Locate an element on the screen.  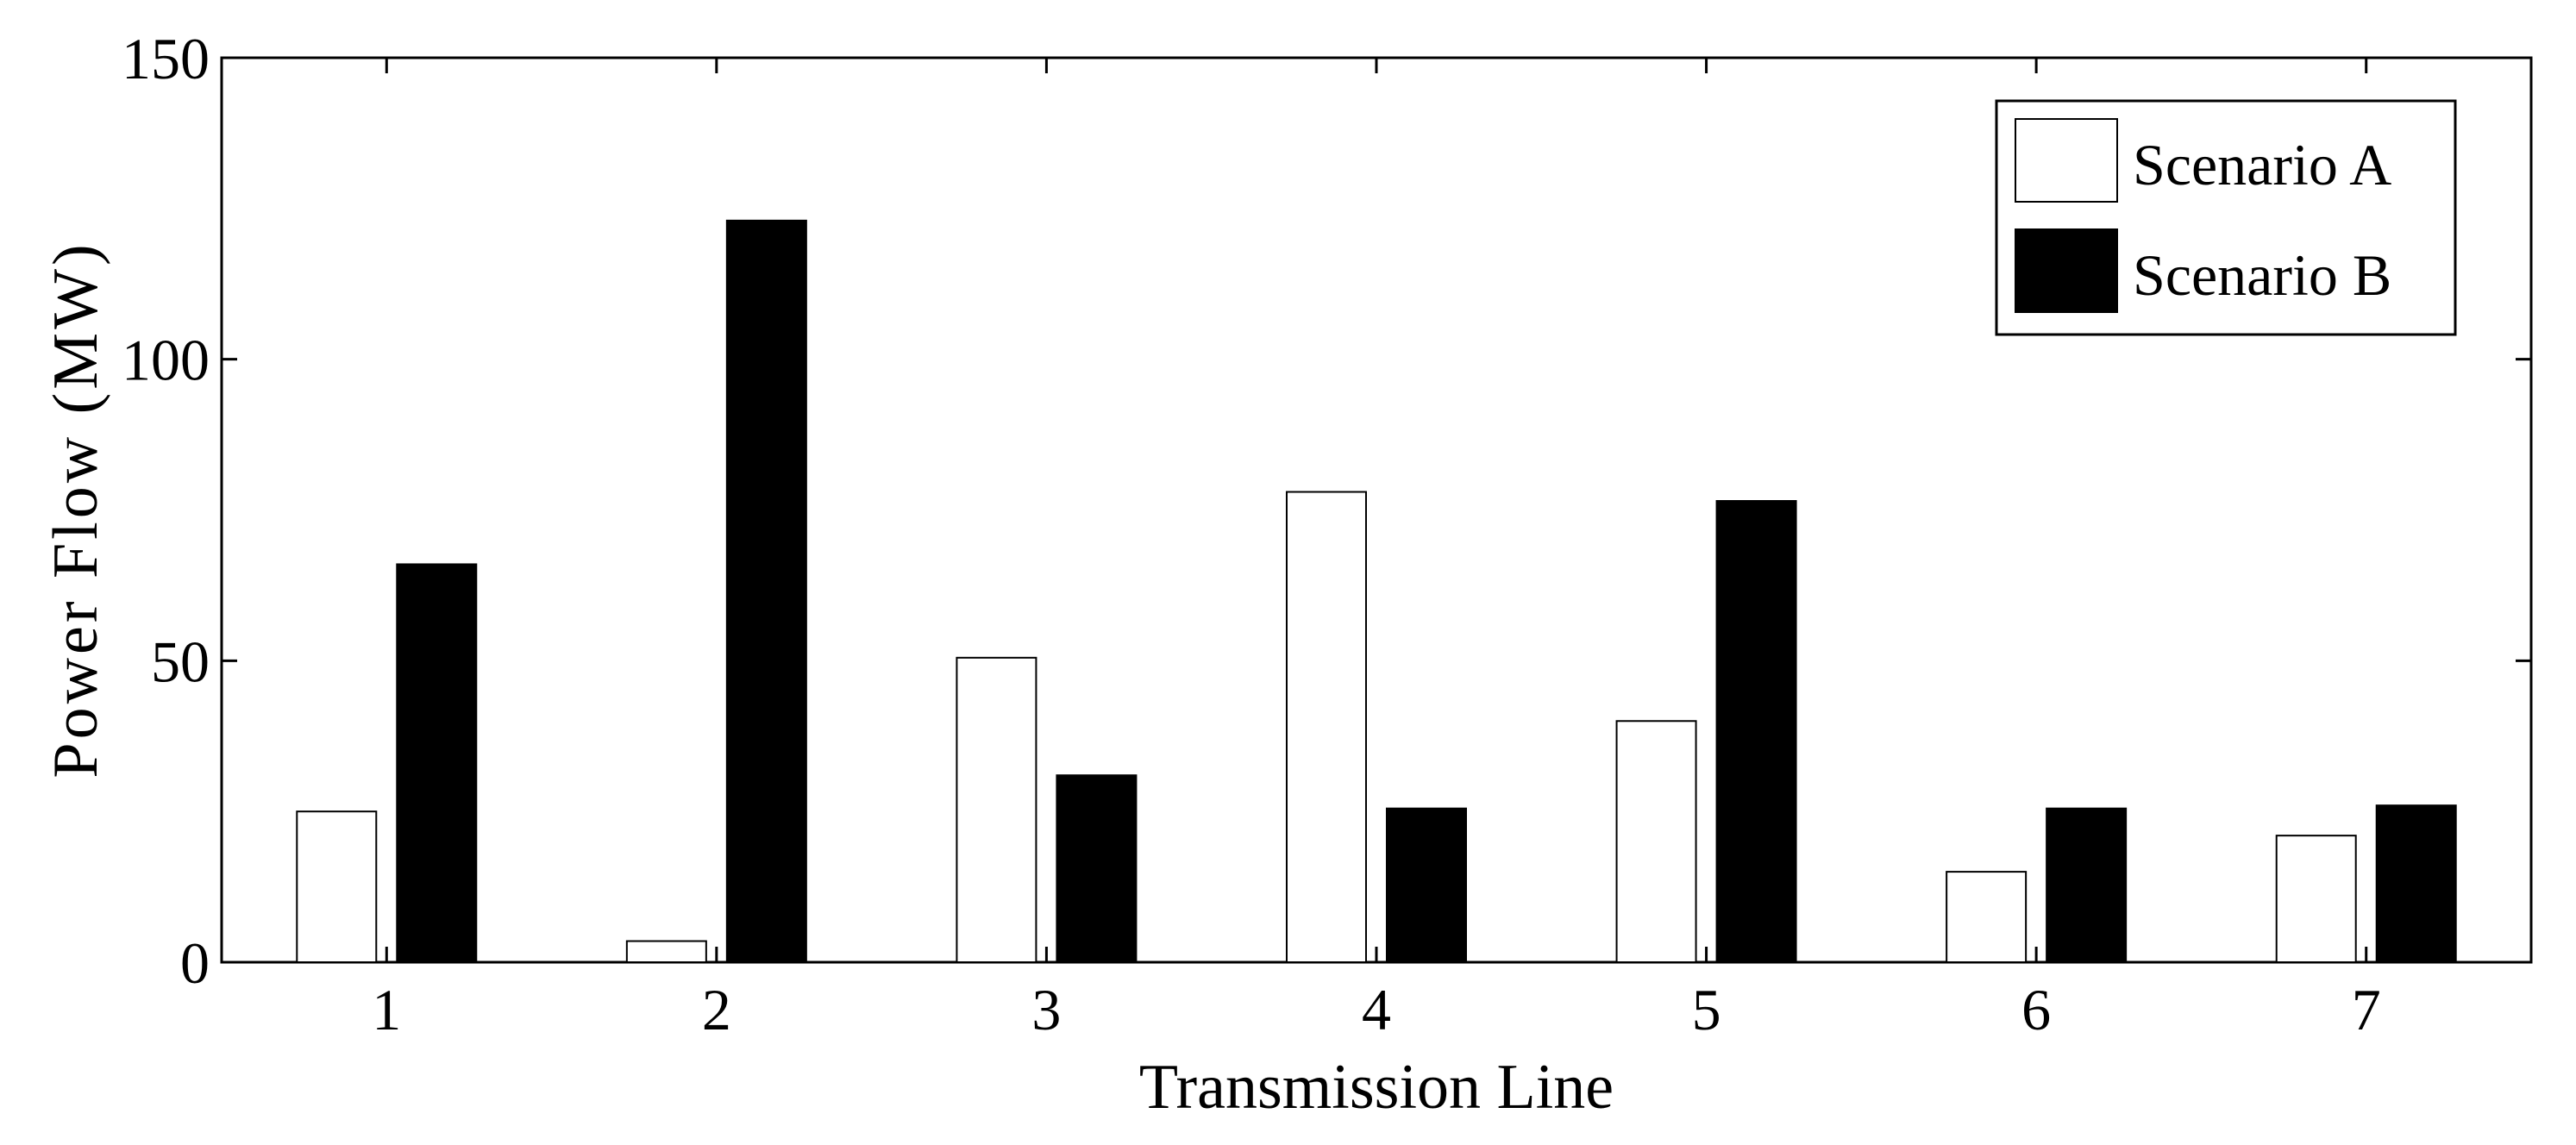
y-tick-label: 50 is located at coordinates (180, 661).